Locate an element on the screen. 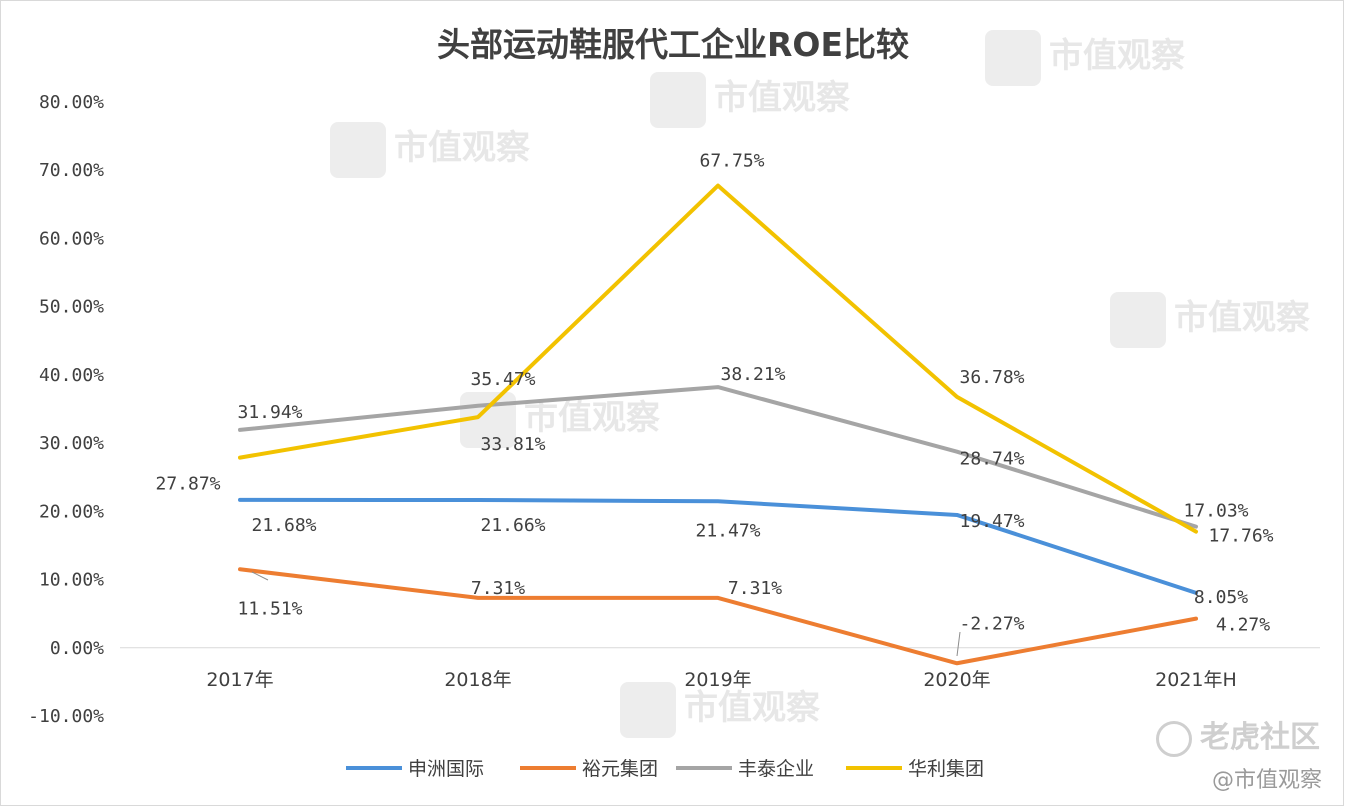 The height and width of the screenshot is (808, 1346). legend-label: 丰泰企业 is located at coordinates (776, 769).